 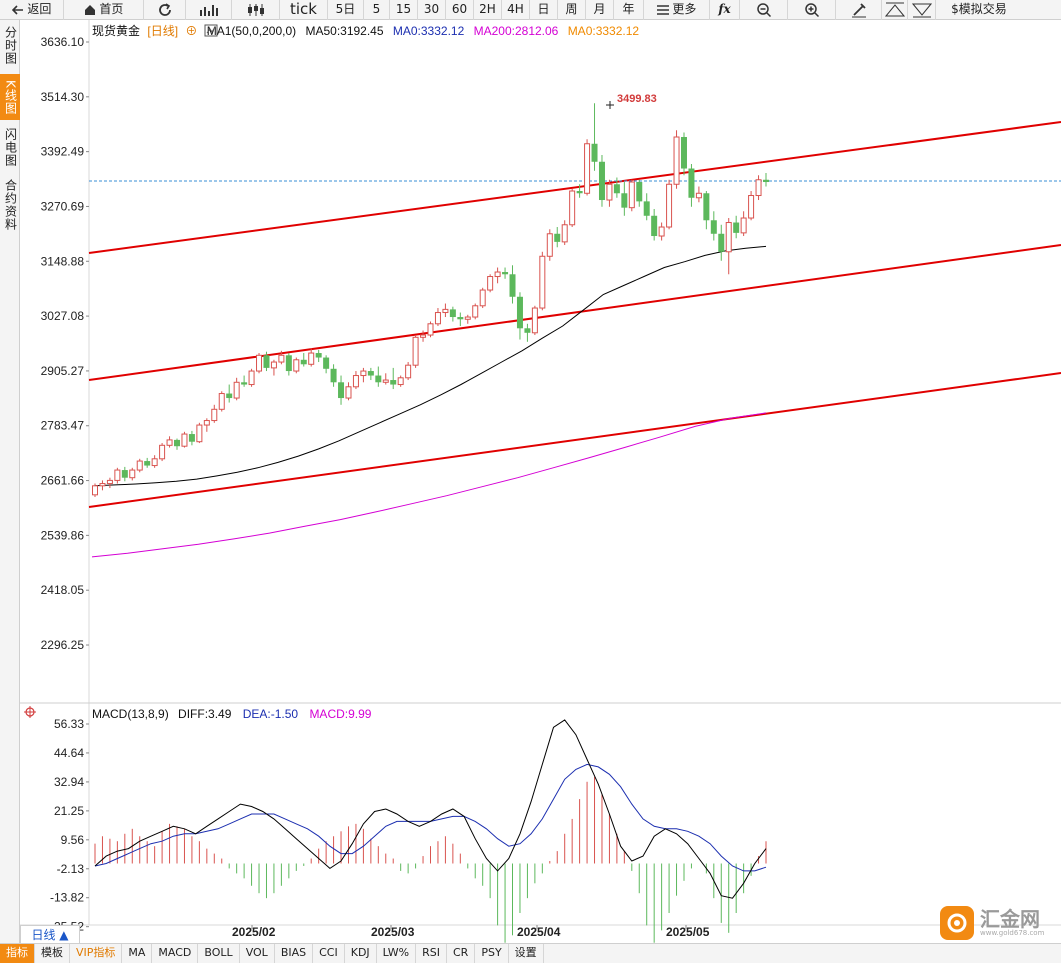 What do you see at coordinates (346, 10) in the screenshot?
I see `period-5d: 5日` at bounding box center [346, 10].